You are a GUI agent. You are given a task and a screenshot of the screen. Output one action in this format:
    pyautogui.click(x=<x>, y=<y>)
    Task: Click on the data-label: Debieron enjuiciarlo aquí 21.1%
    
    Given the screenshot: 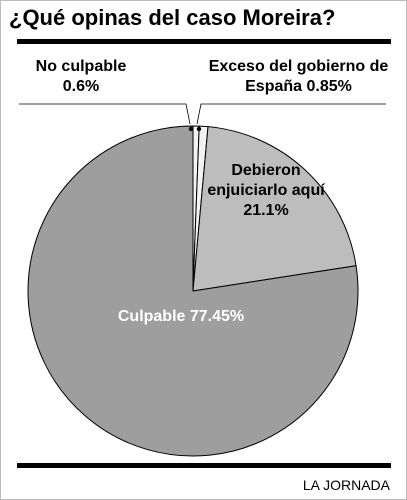 What is the action you would take?
    pyautogui.click(x=266, y=191)
    